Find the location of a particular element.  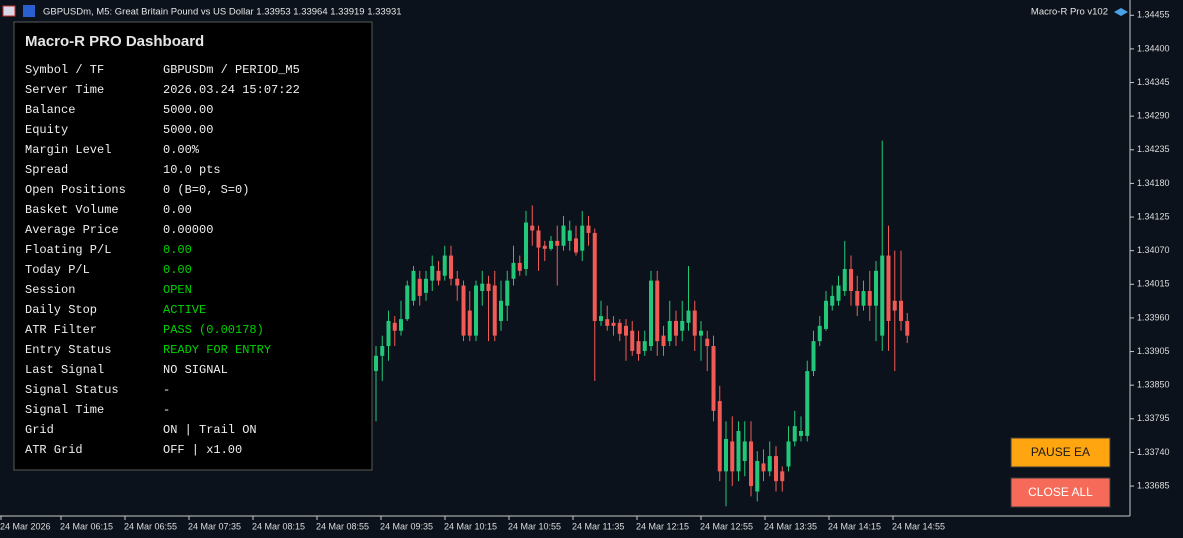

row-value: ACTIVE is located at coordinates (184, 310).